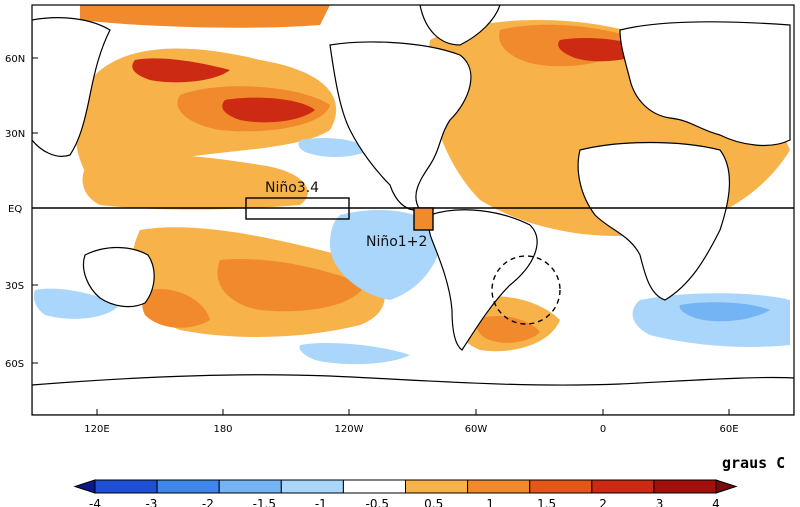 The width and height of the screenshot is (800, 507). I want to click on cool-anomaly-southern-ocean, so click(354, 354).